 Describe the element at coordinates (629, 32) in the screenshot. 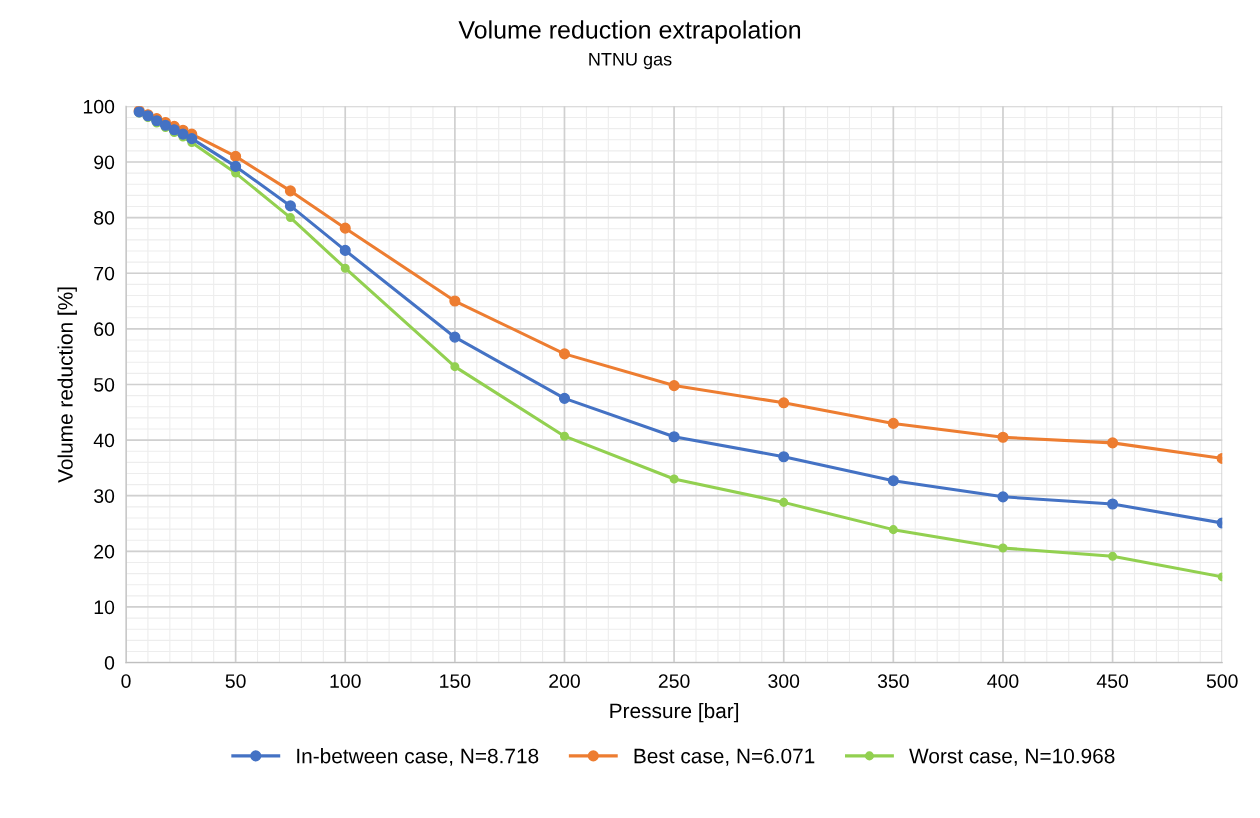

I see `chart-title: Volume reduction extrapolation` at that location.